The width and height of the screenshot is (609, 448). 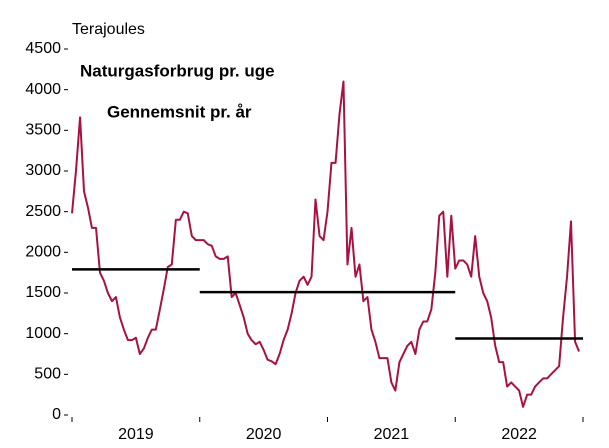 What do you see at coordinates (108, 29) in the screenshot?
I see `y-axis-label: Terajoules` at bounding box center [108, 29].